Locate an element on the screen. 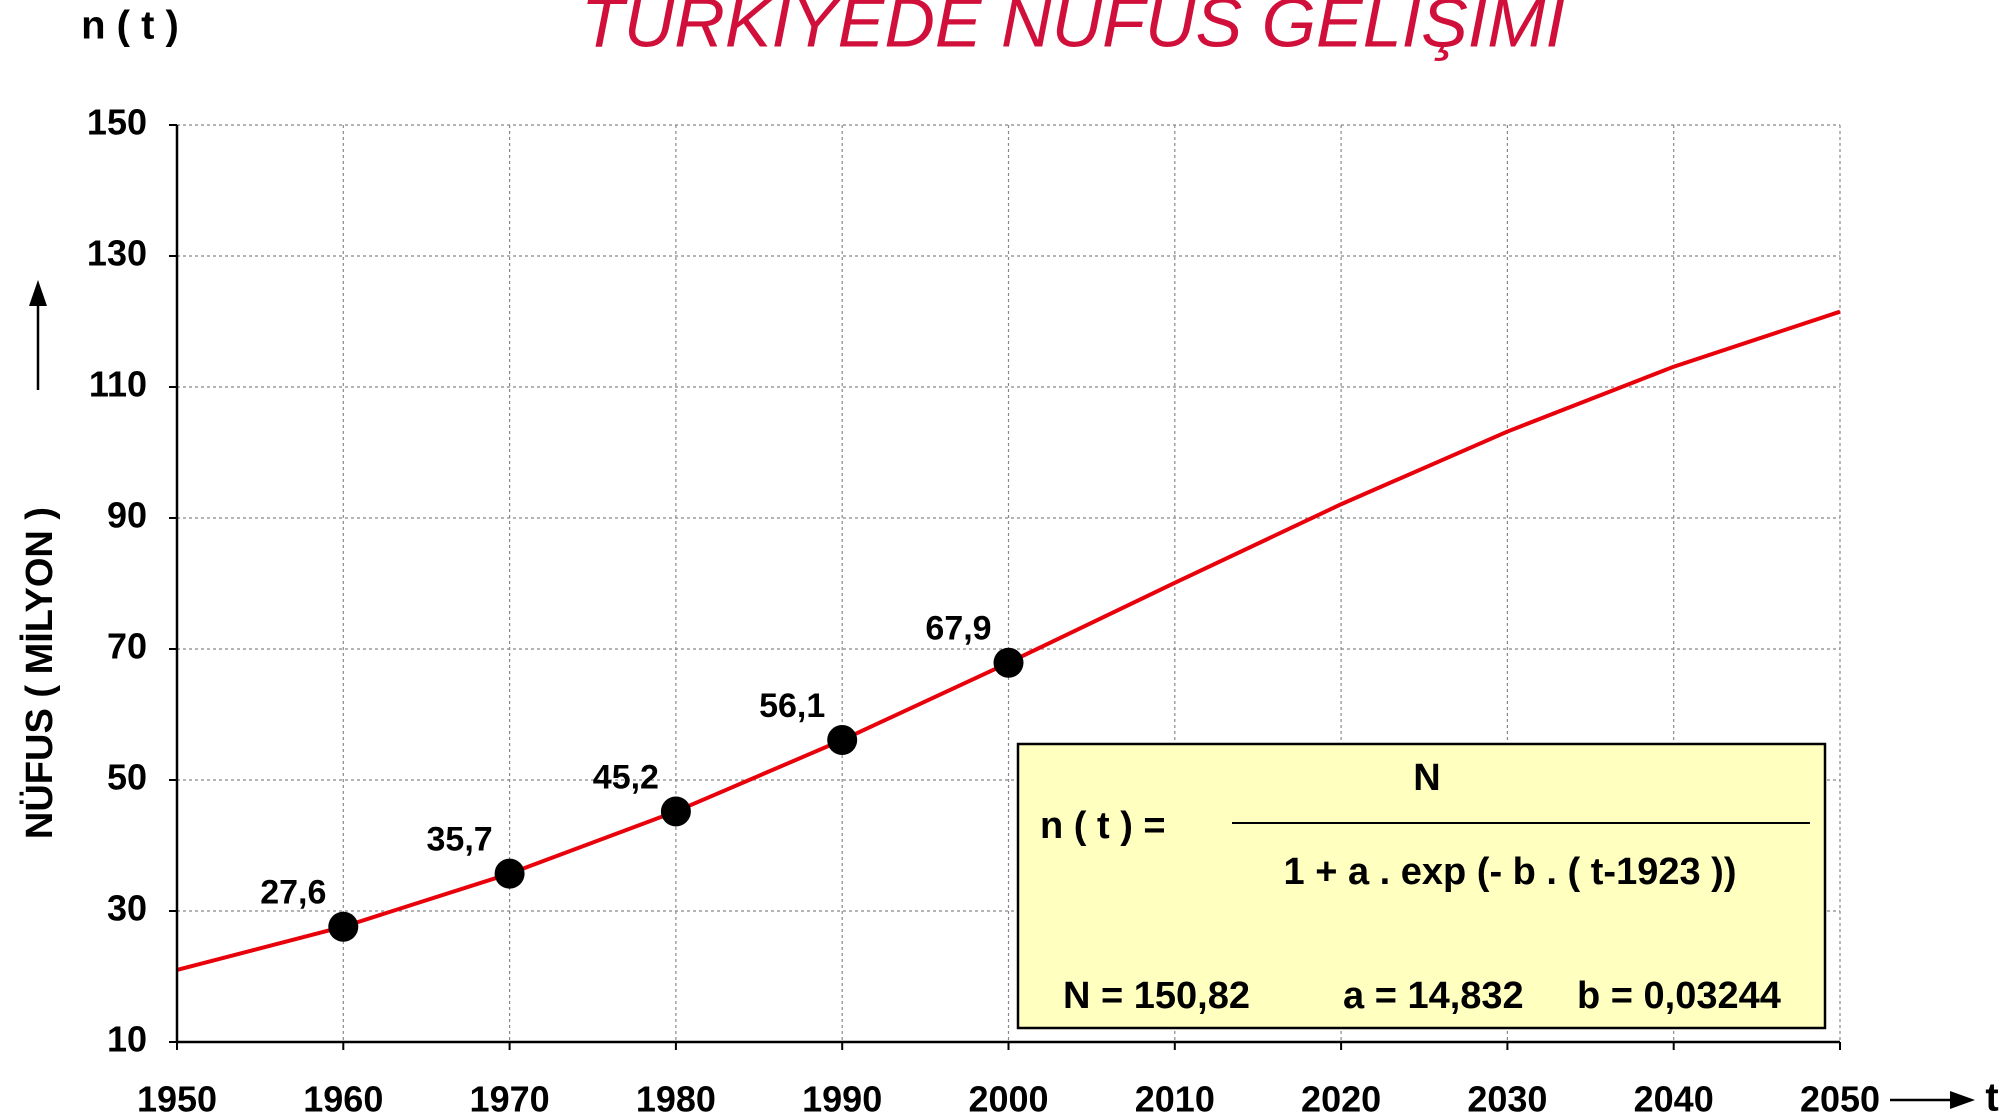  data-label: 35,7 is located at coordinates (460, 840).